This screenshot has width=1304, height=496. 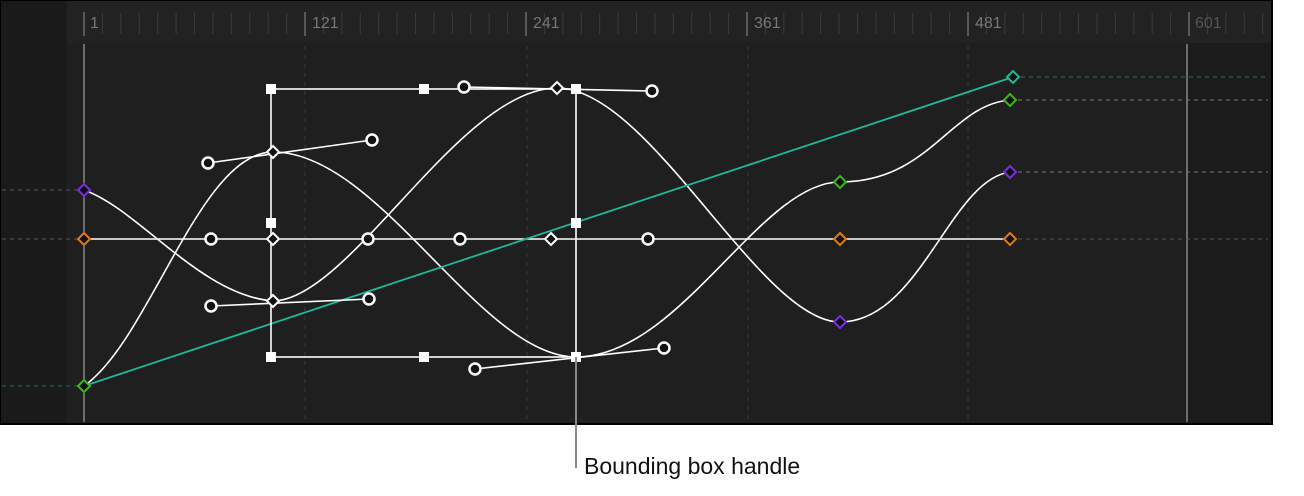 What do you see at coordinates (546, 23) in the screenshot?
I see `ruler-label: 241` at bounding box center [546, 23].